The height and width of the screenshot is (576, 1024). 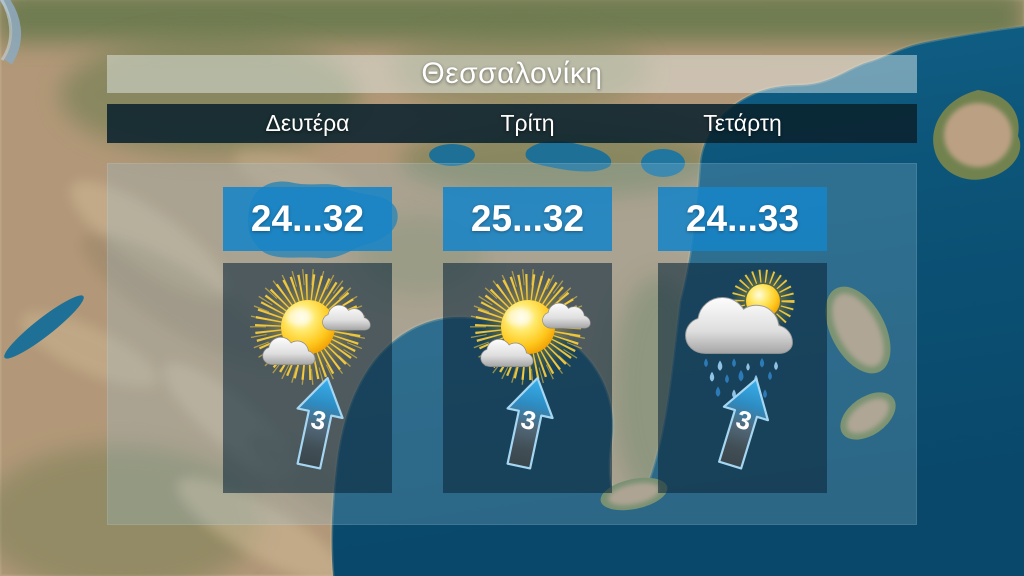 I want to click on forecast-column-monday: 24...32 3, so click(x=307, y=344).